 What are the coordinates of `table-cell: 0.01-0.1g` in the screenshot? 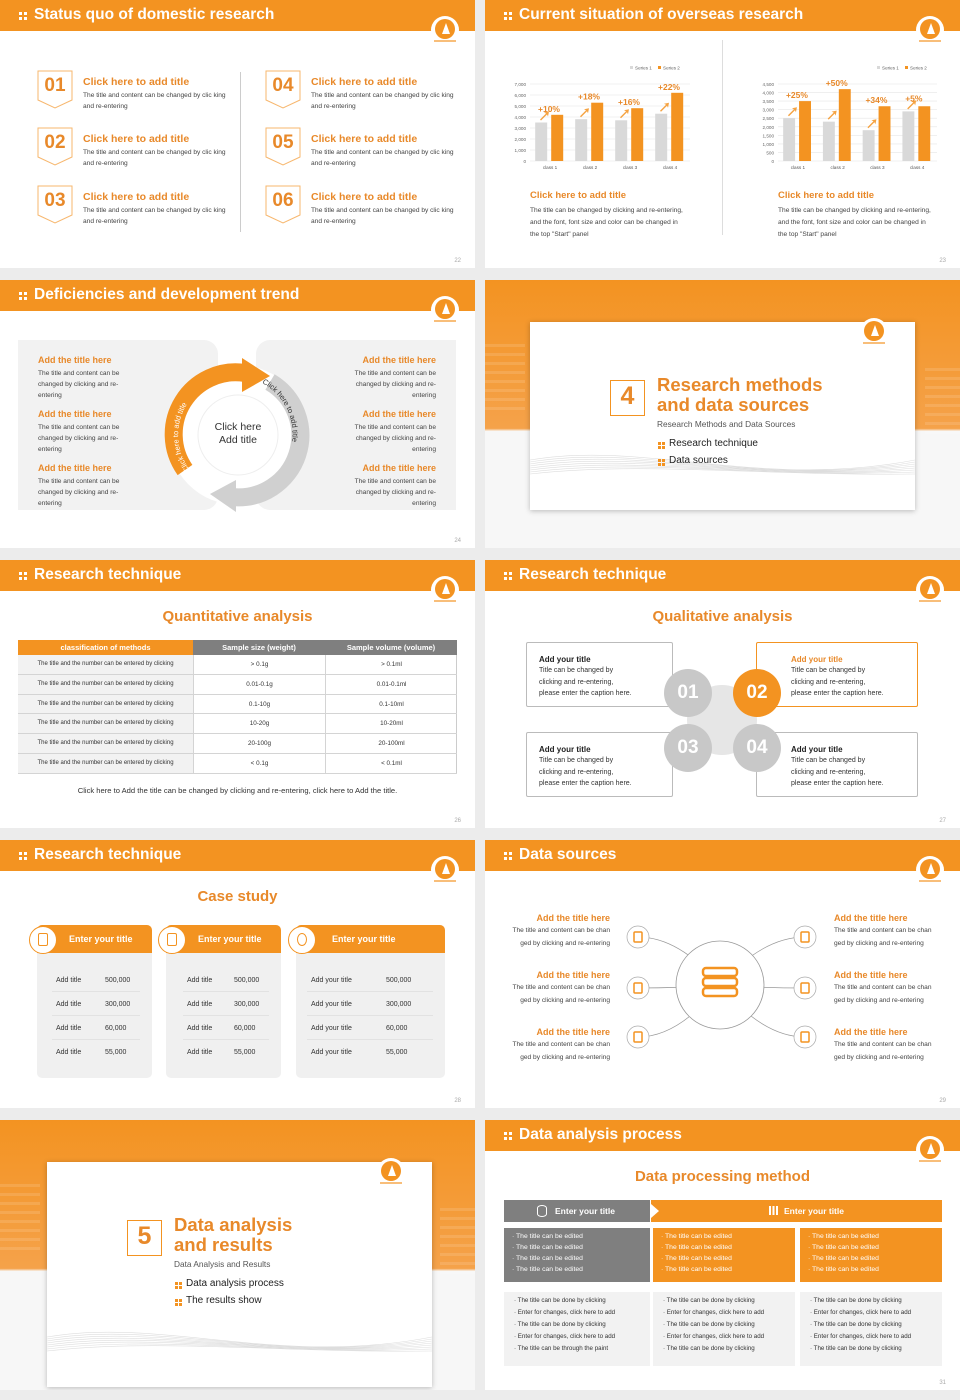 It's located at (259, 684).